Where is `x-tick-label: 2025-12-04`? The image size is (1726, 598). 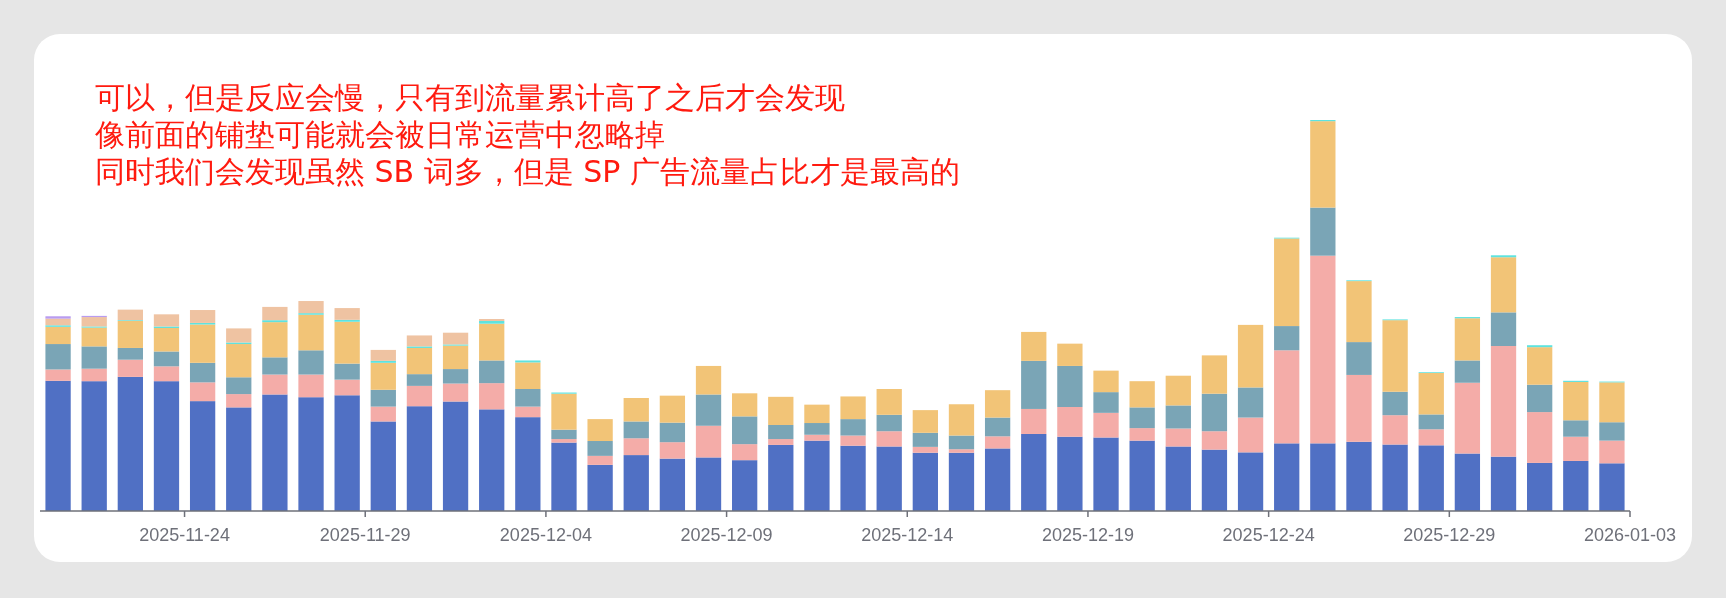
x-tick-label: 2025-12-04 is located at coordinates (545, 535).